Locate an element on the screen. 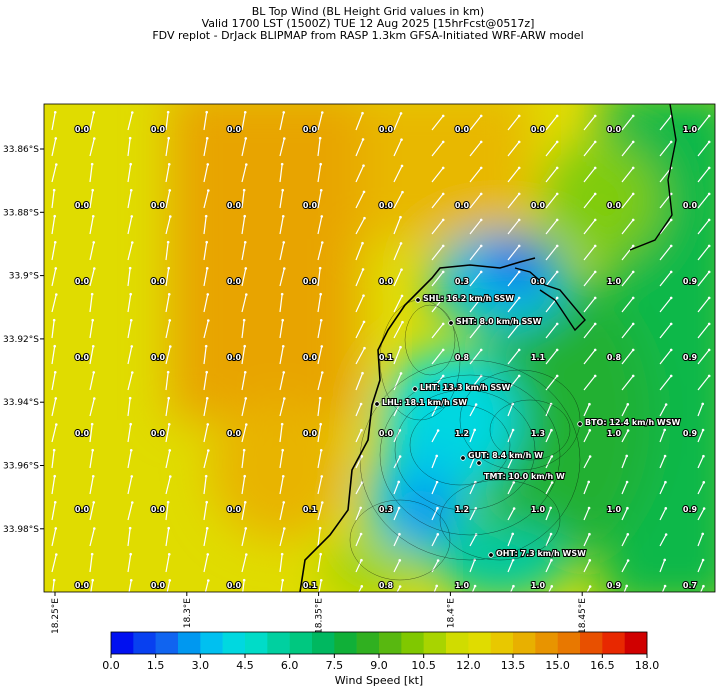  colorbar-tick-label: 9.0 is located at coordinates (379, 665).